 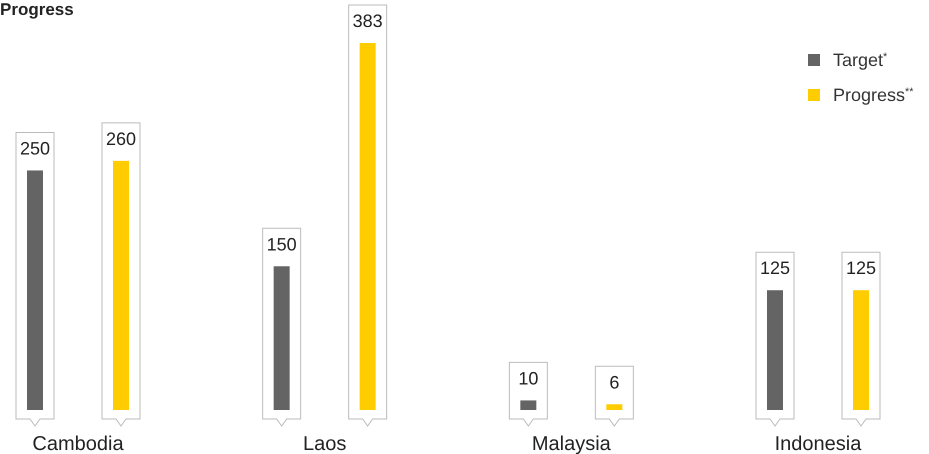 I want to click on x-tick-label: Malaysia, so click(x=572, y=443).